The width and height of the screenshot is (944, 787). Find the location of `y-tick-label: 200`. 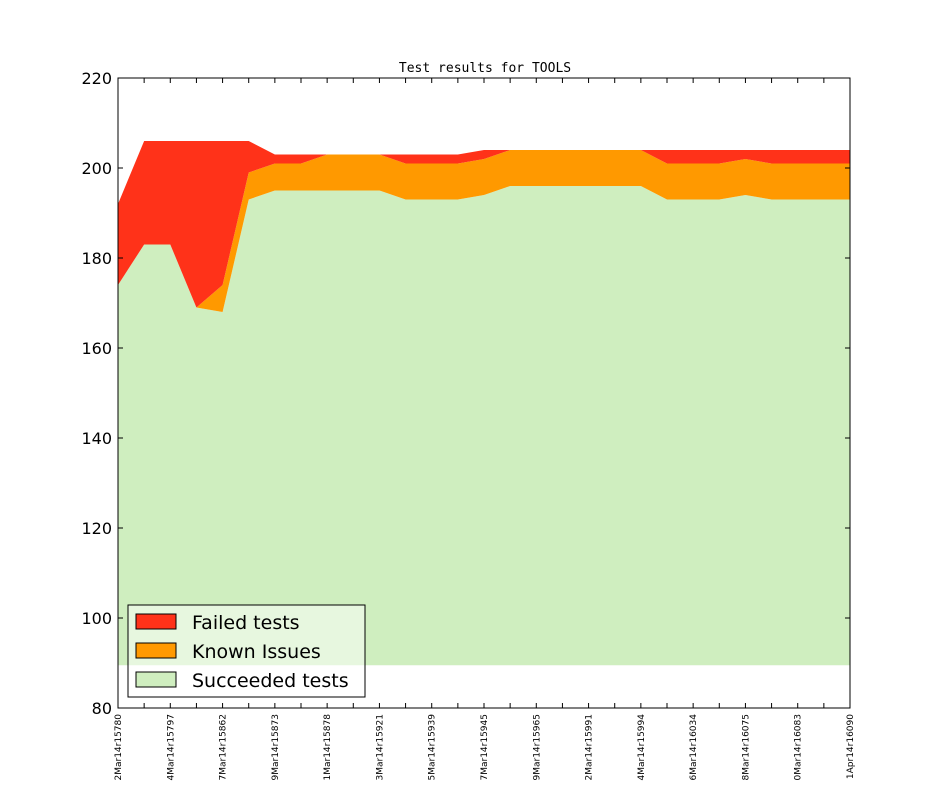

y-tick-label: 200 is located at coordinates (96, 168).